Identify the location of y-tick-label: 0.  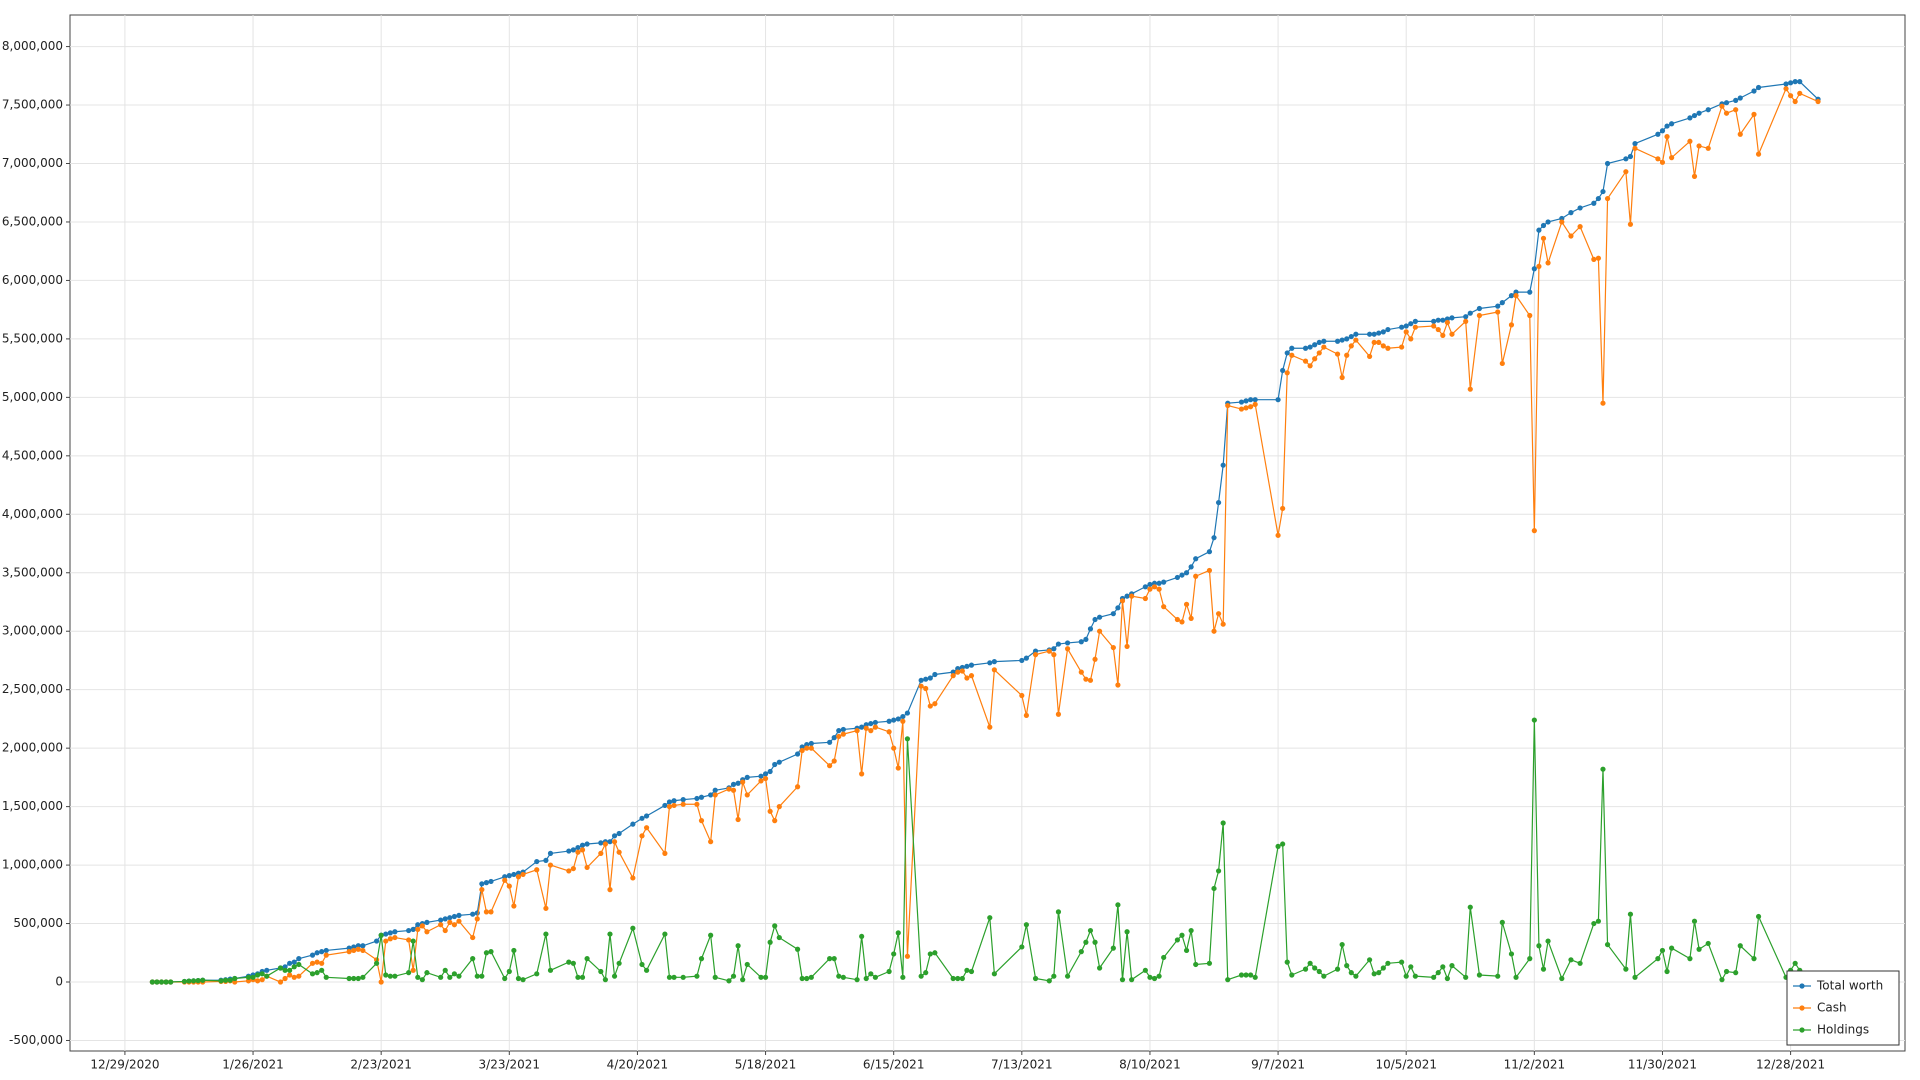
(59, 982).